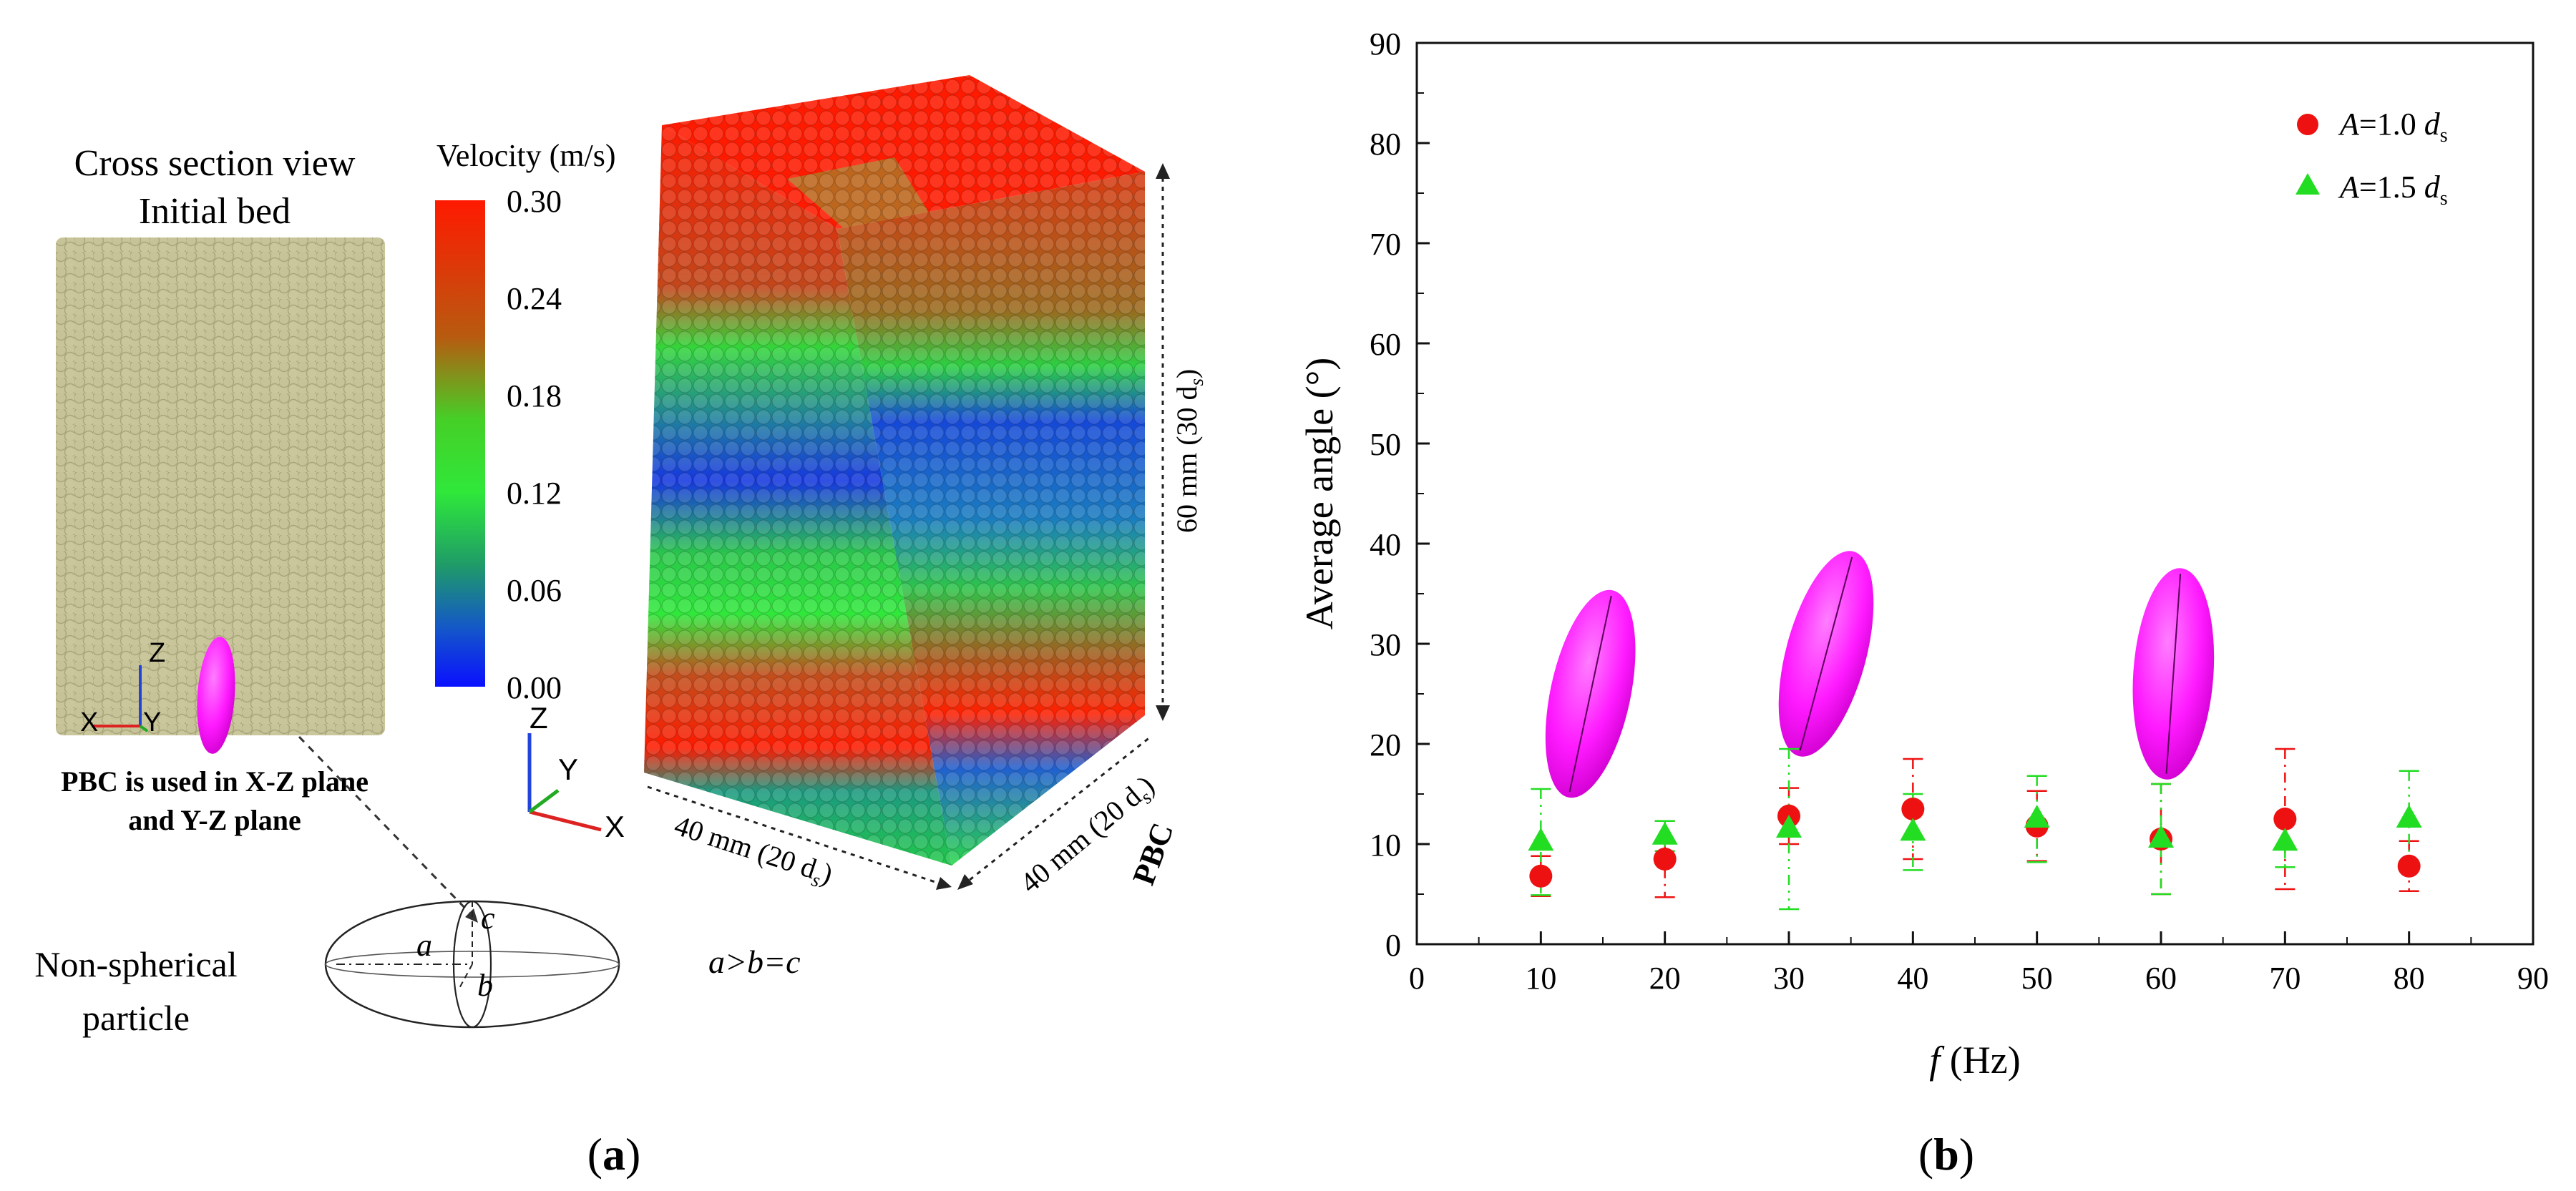 The height and width of the screenshot is (1191, 2576). Describe the element at coordinates (214, 820) in the screenshot. I see `pbc-caption-line2: and Y-Z plane` at that location.